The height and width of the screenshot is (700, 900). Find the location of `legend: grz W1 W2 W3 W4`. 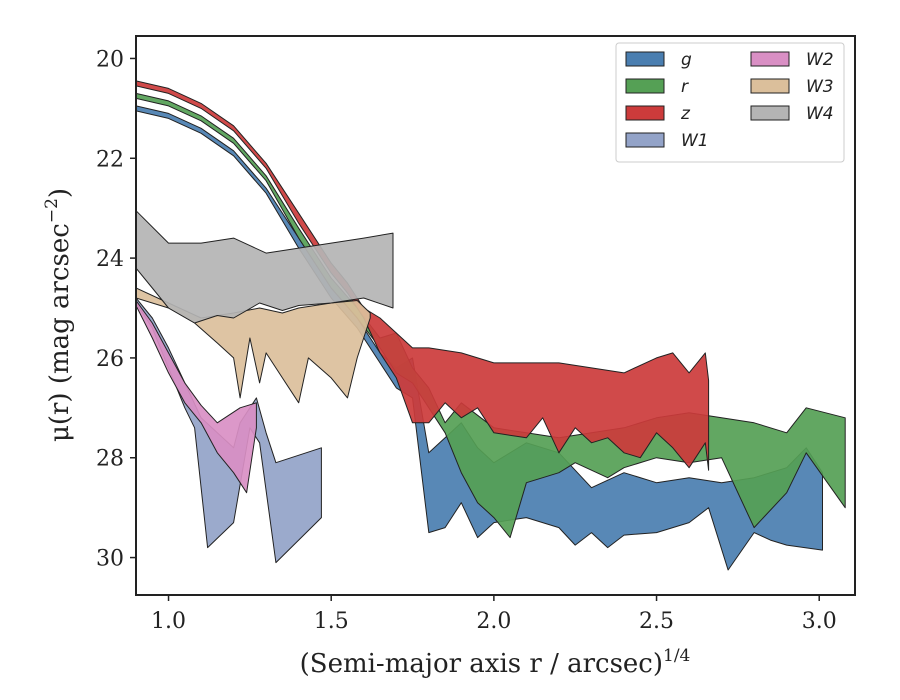

legend: grz W1 W2 W3 W4 is located at coordinates (730, 102).